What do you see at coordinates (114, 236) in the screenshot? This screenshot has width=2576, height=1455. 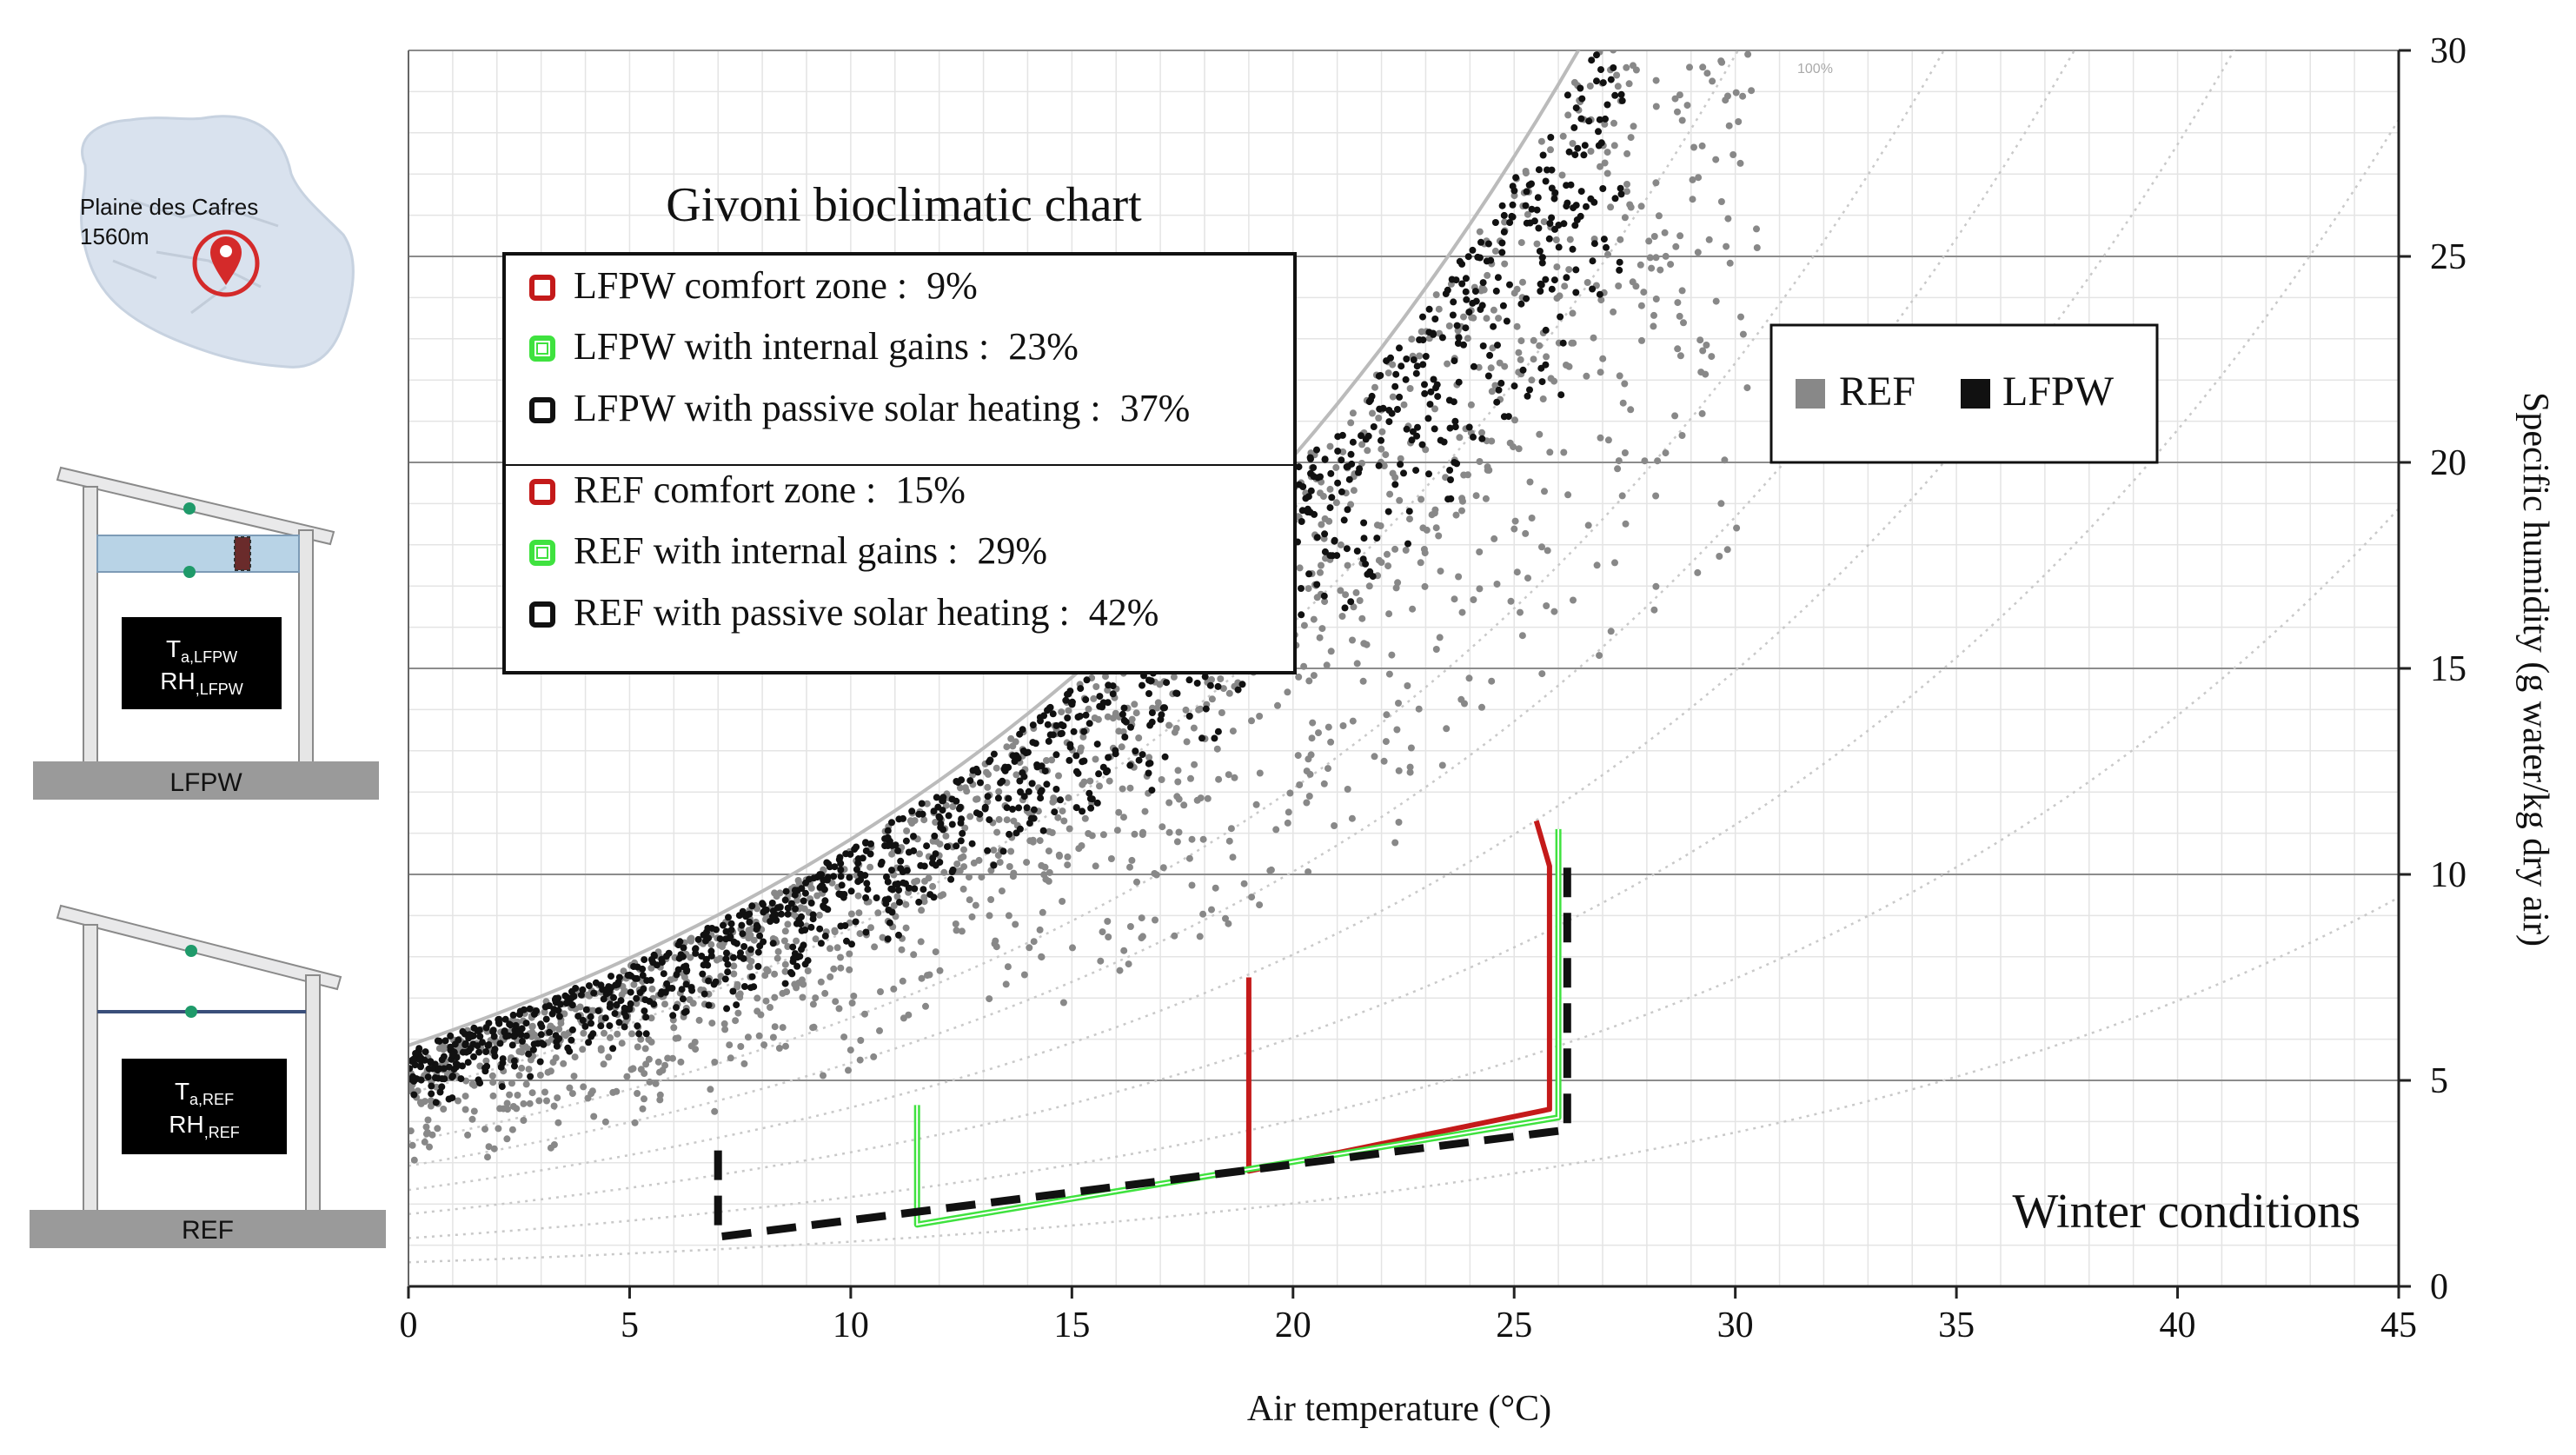 I see `site-altitude: 1560m` at bounding box center [114, 236].